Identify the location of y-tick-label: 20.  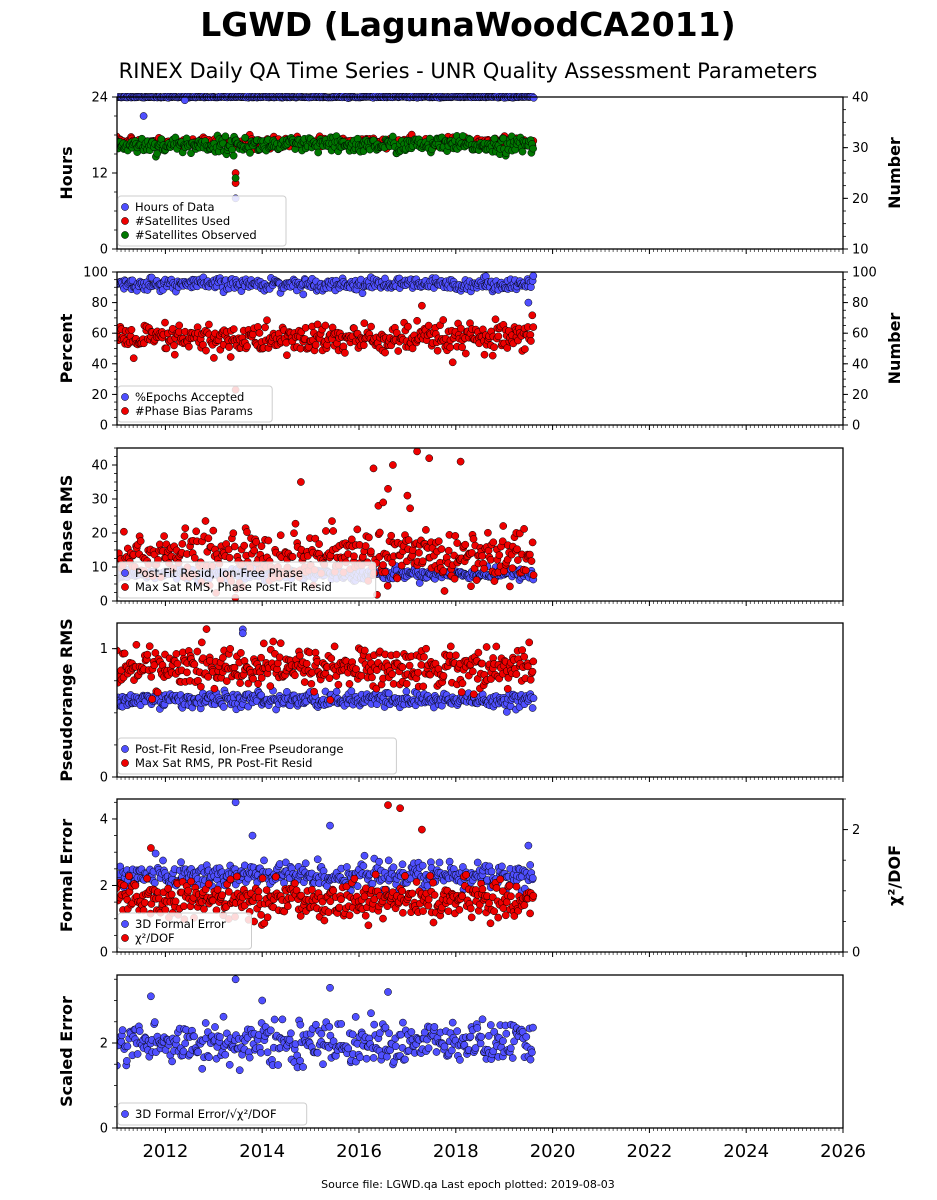
(99, 534).